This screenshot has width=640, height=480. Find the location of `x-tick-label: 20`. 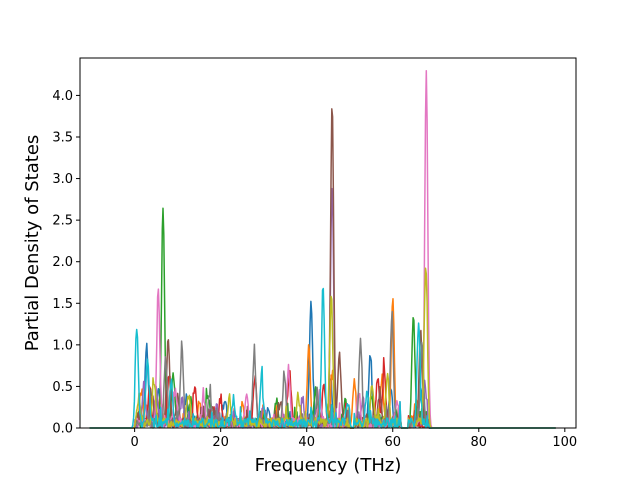

x-tick-label: 20 is located at coordinates (220, 442).